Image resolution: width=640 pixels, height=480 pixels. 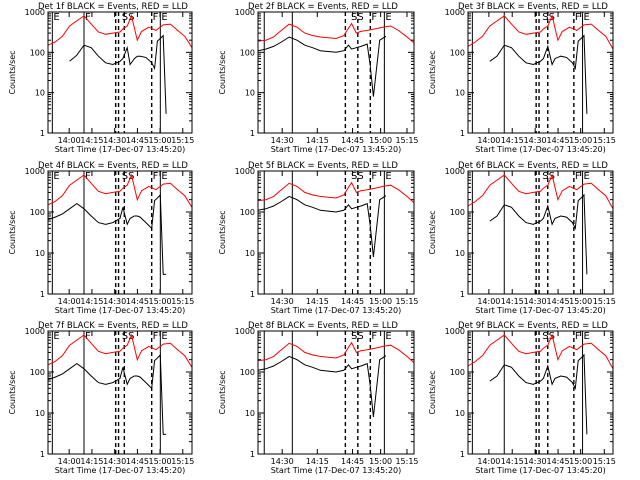 I want to click on panel-title: Det 6f BLACK = Events, RED = LLD, so click(x=533, y=166).